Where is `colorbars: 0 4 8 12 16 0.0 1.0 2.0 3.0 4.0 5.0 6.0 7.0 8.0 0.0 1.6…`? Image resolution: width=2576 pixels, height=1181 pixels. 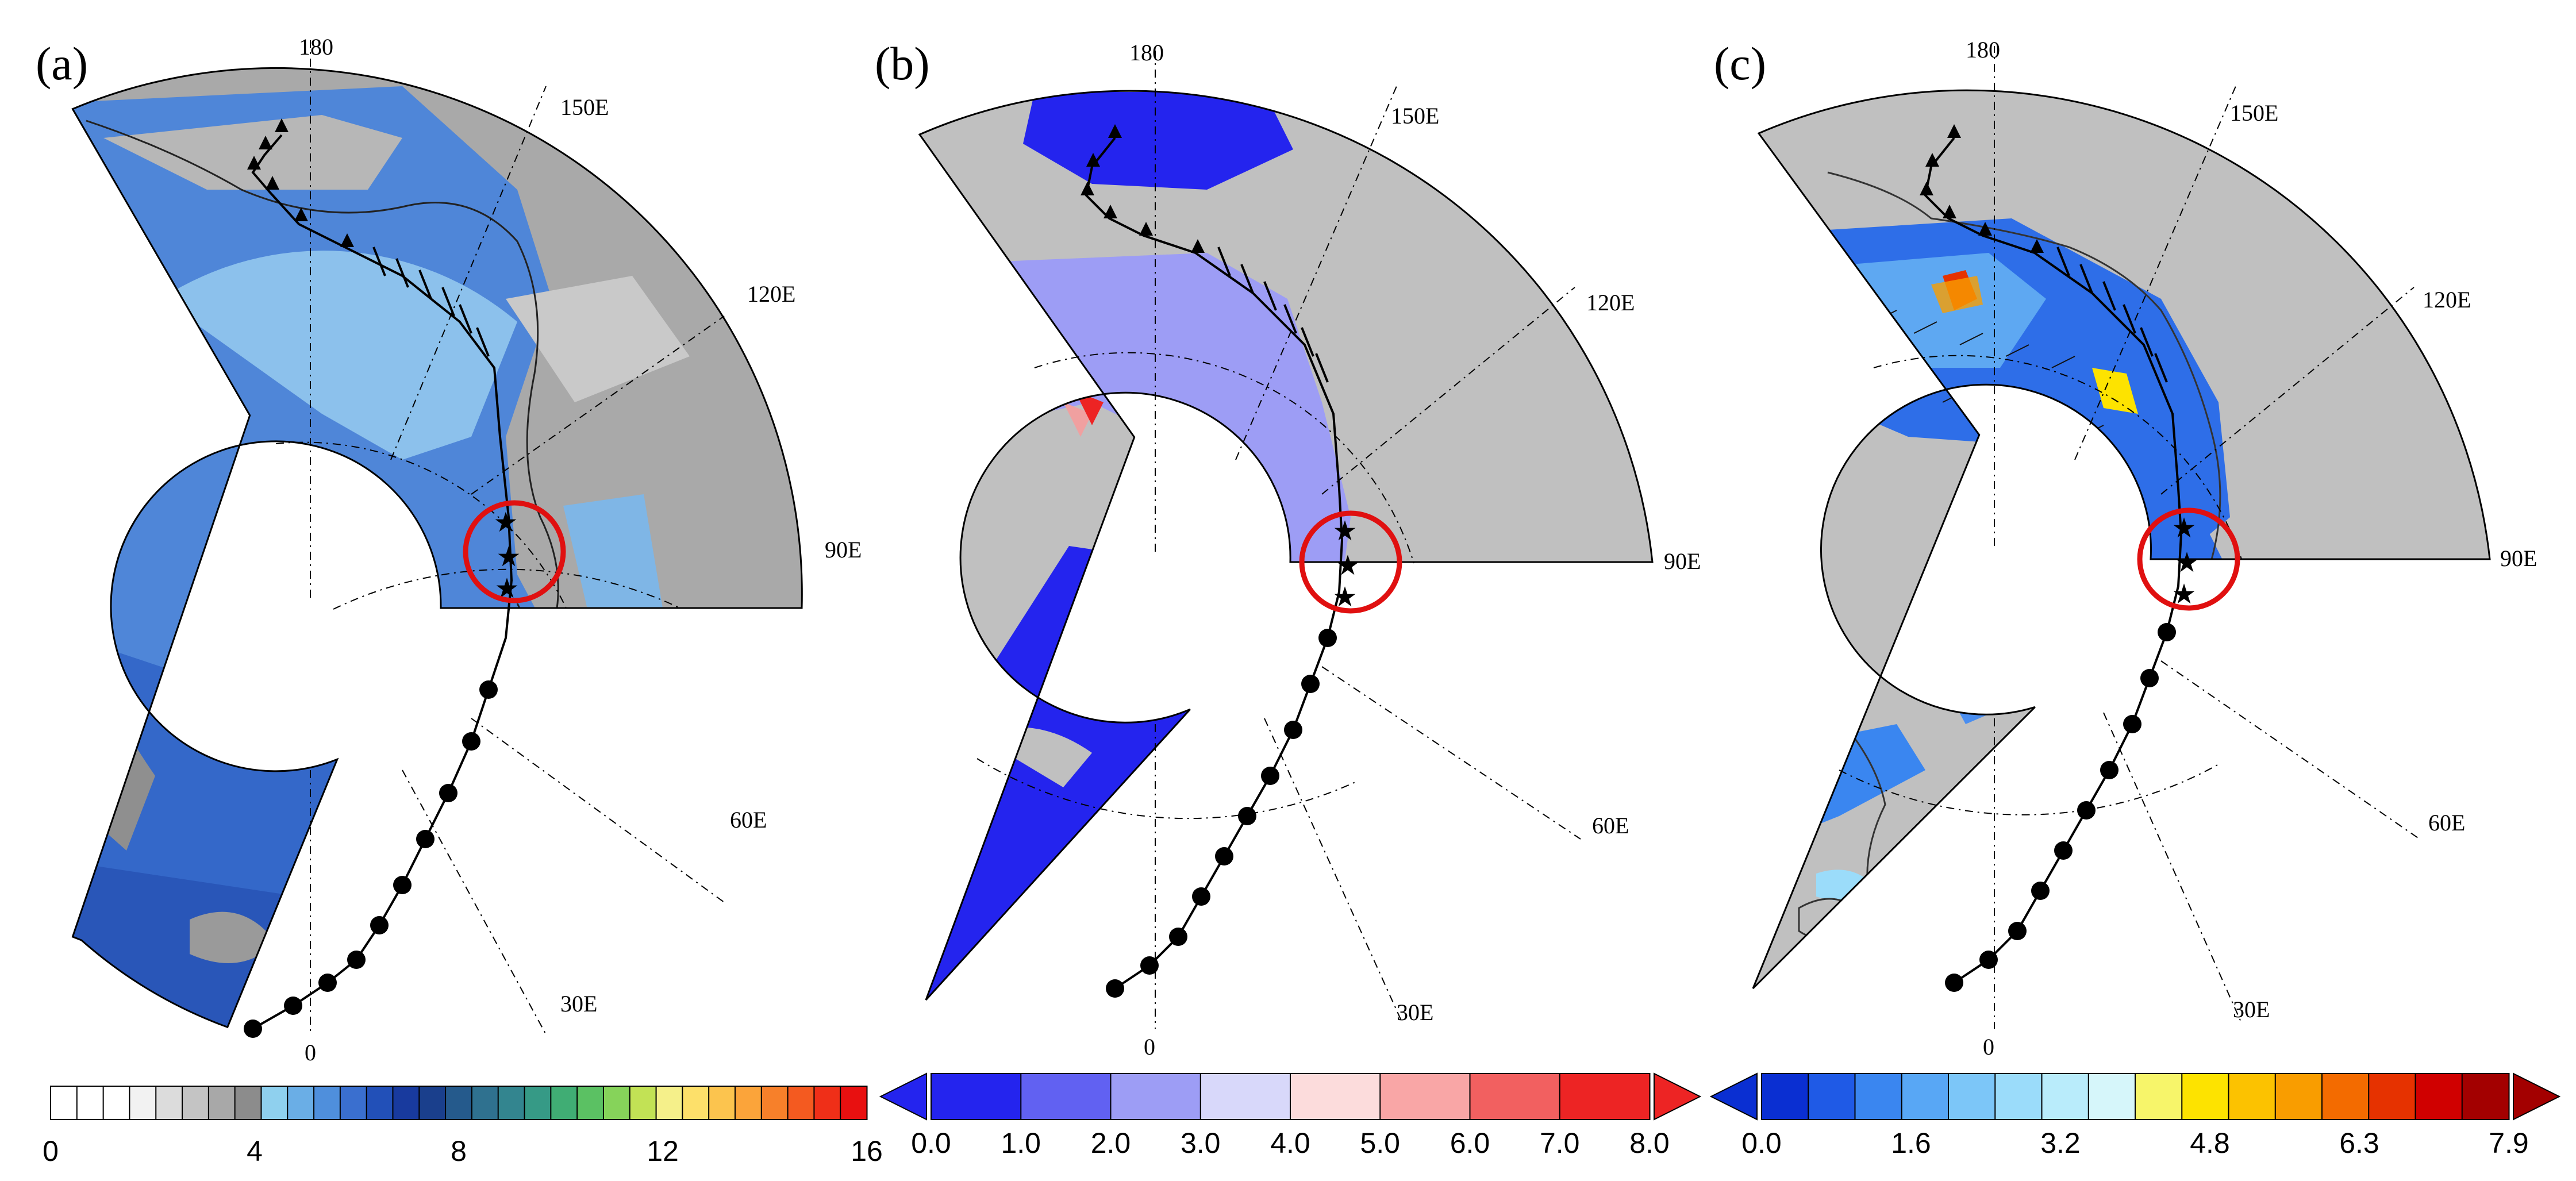 colorbars: 0 4 8 12 16 0.0 1.0 2.0 3.0 4.0 5.0 6.0 7.0 8.0 0.0 1.6… is located at coordinates (1302, 1119).